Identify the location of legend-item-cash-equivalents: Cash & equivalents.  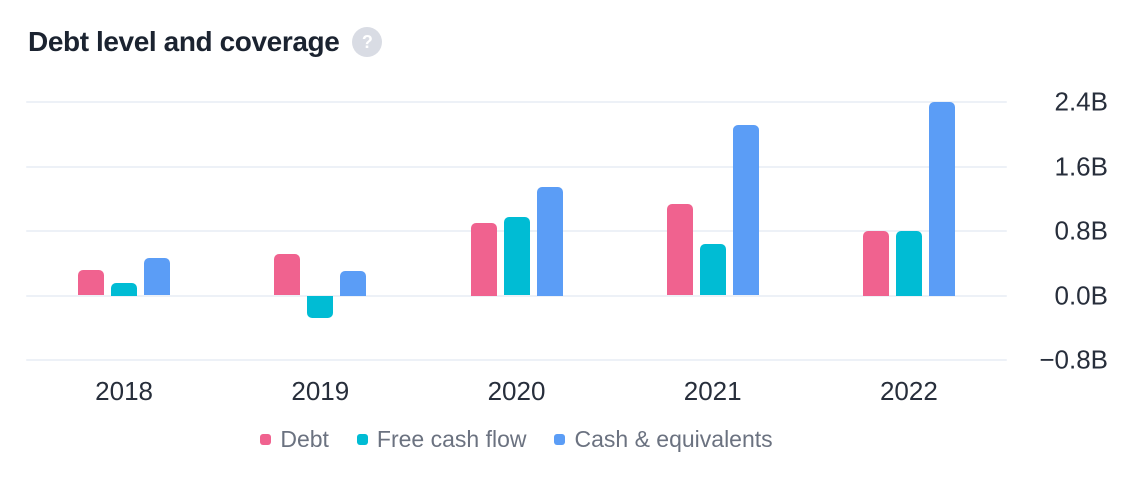
(663, 439).